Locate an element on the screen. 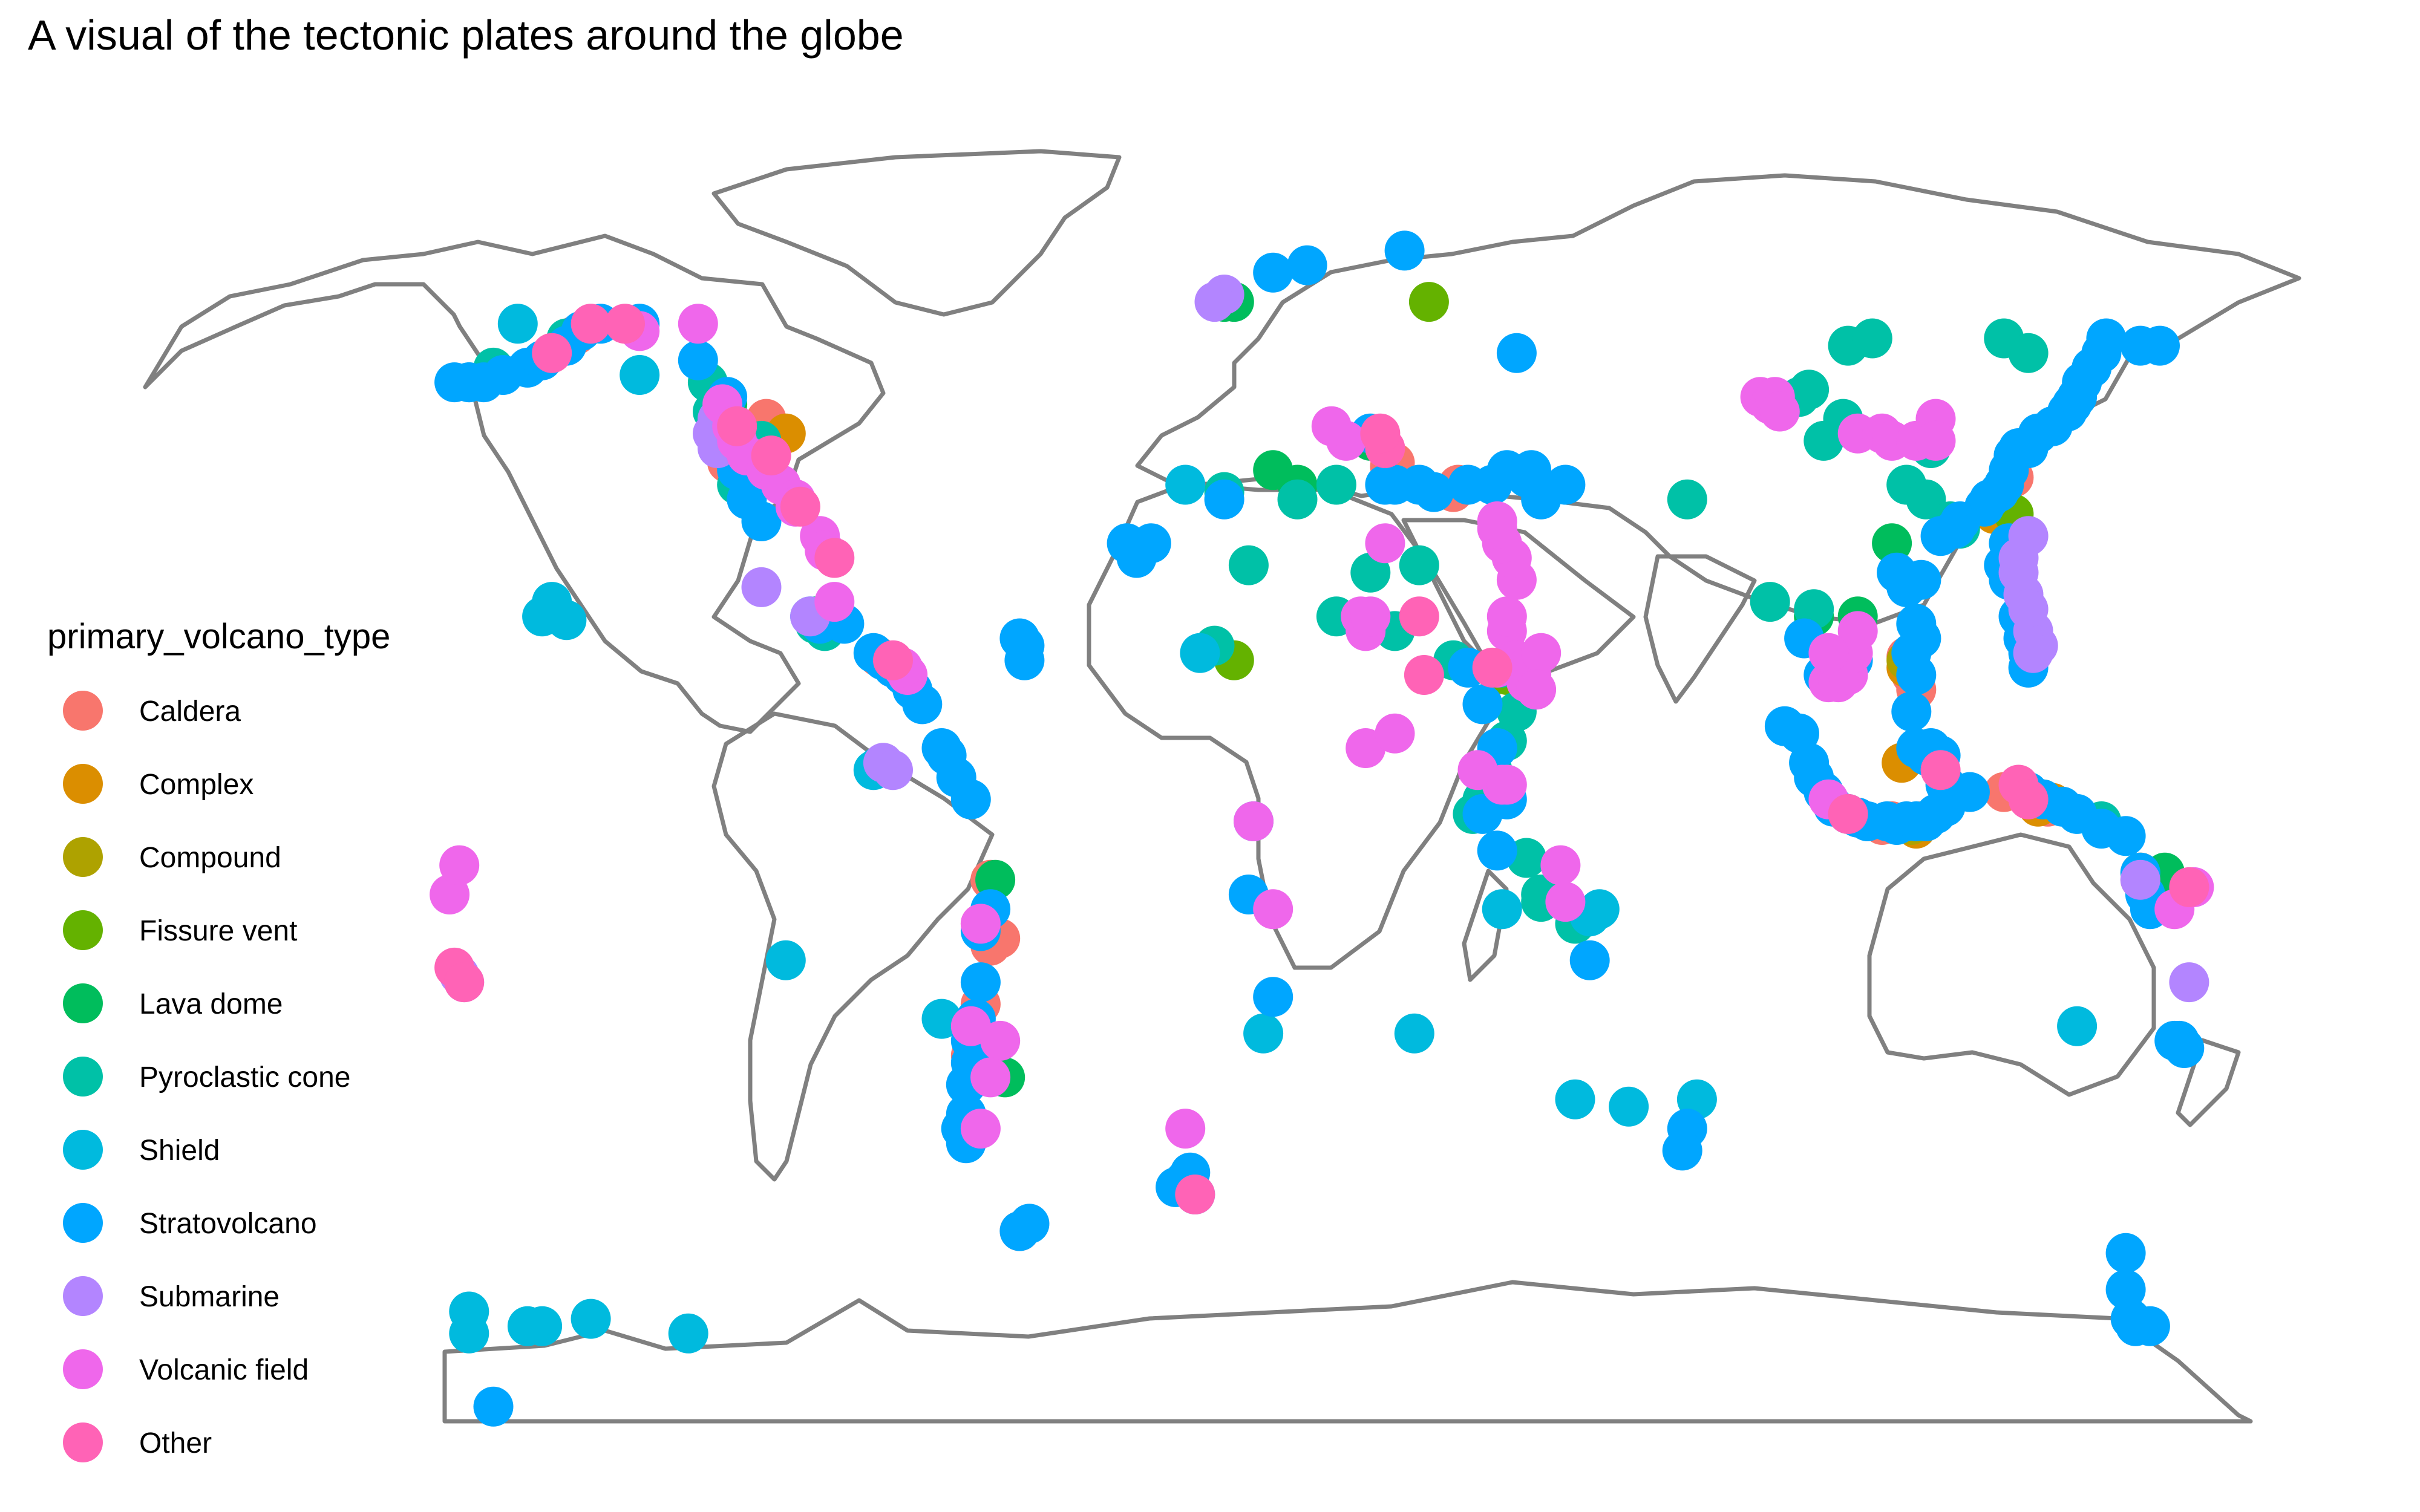  legend-item: Compound is located at coordinates (172, 857).